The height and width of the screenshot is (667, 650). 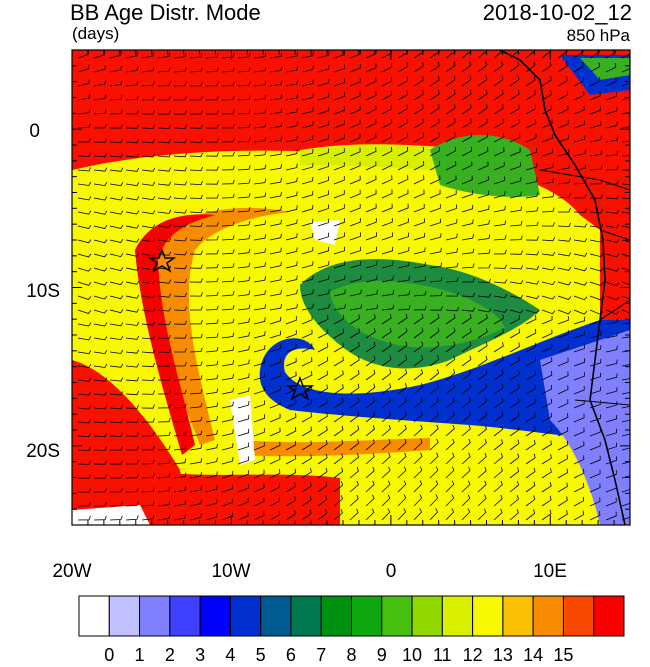 I want to click on field-red-south, so click(x=245, y=497).